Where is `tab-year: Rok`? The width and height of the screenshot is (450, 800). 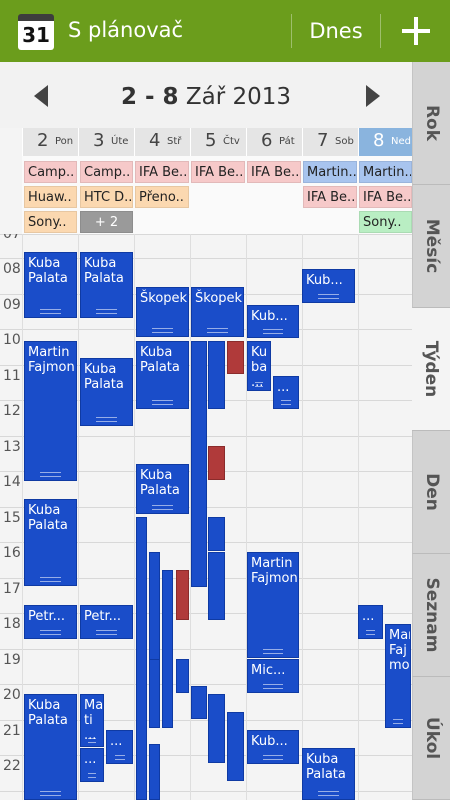
tab-year: Rok is located at coordinates (431, 123).